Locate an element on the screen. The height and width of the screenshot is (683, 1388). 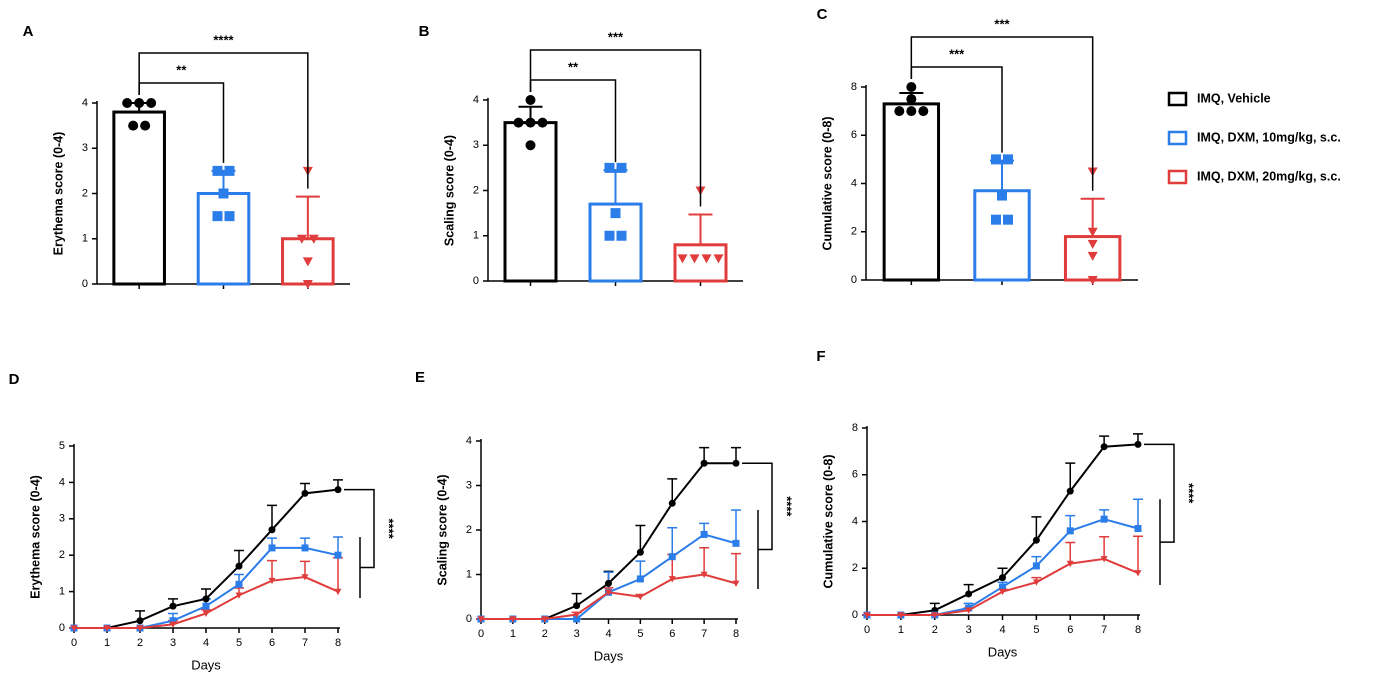
x-tick-label: 0 is located at coordinates (481, 634).